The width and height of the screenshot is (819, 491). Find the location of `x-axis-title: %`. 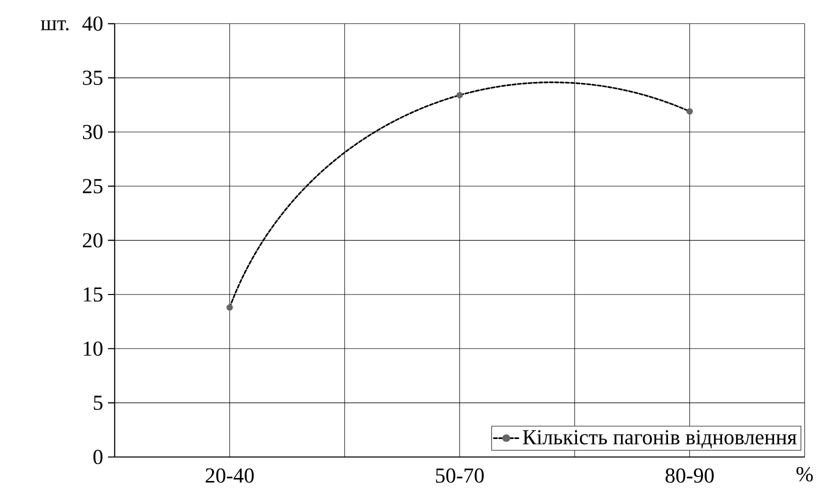

x-axis-title: % is located at coordinates (804, 474).